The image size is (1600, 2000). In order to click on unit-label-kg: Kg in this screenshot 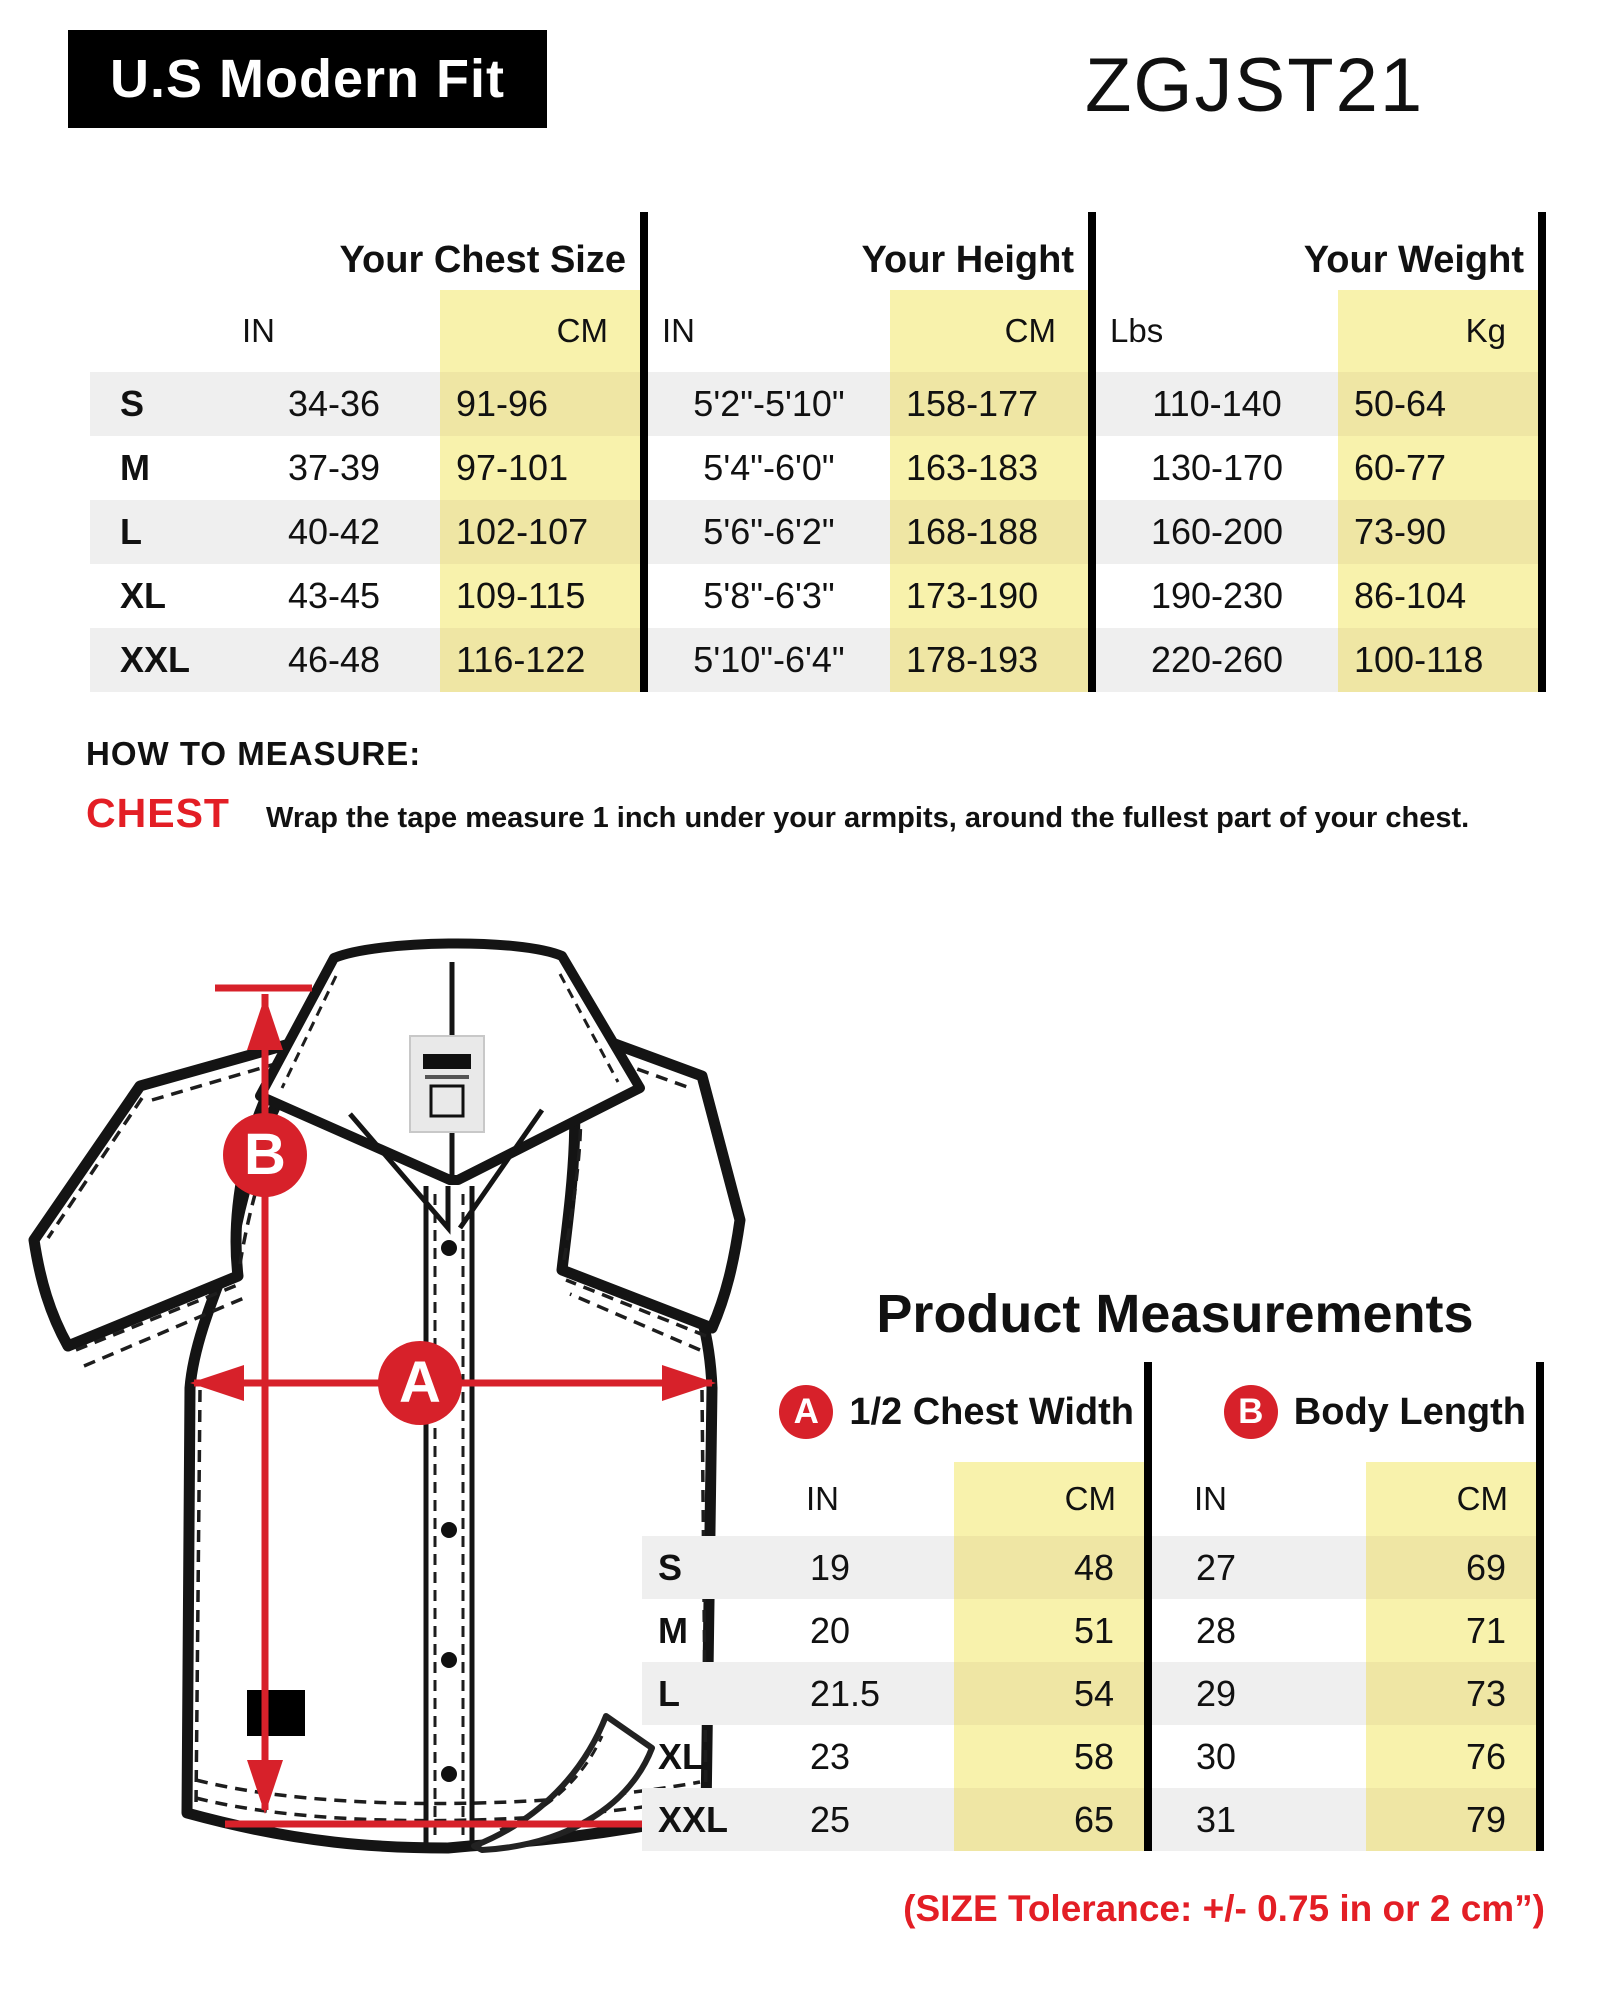, I will do `click(1438, 331)`.